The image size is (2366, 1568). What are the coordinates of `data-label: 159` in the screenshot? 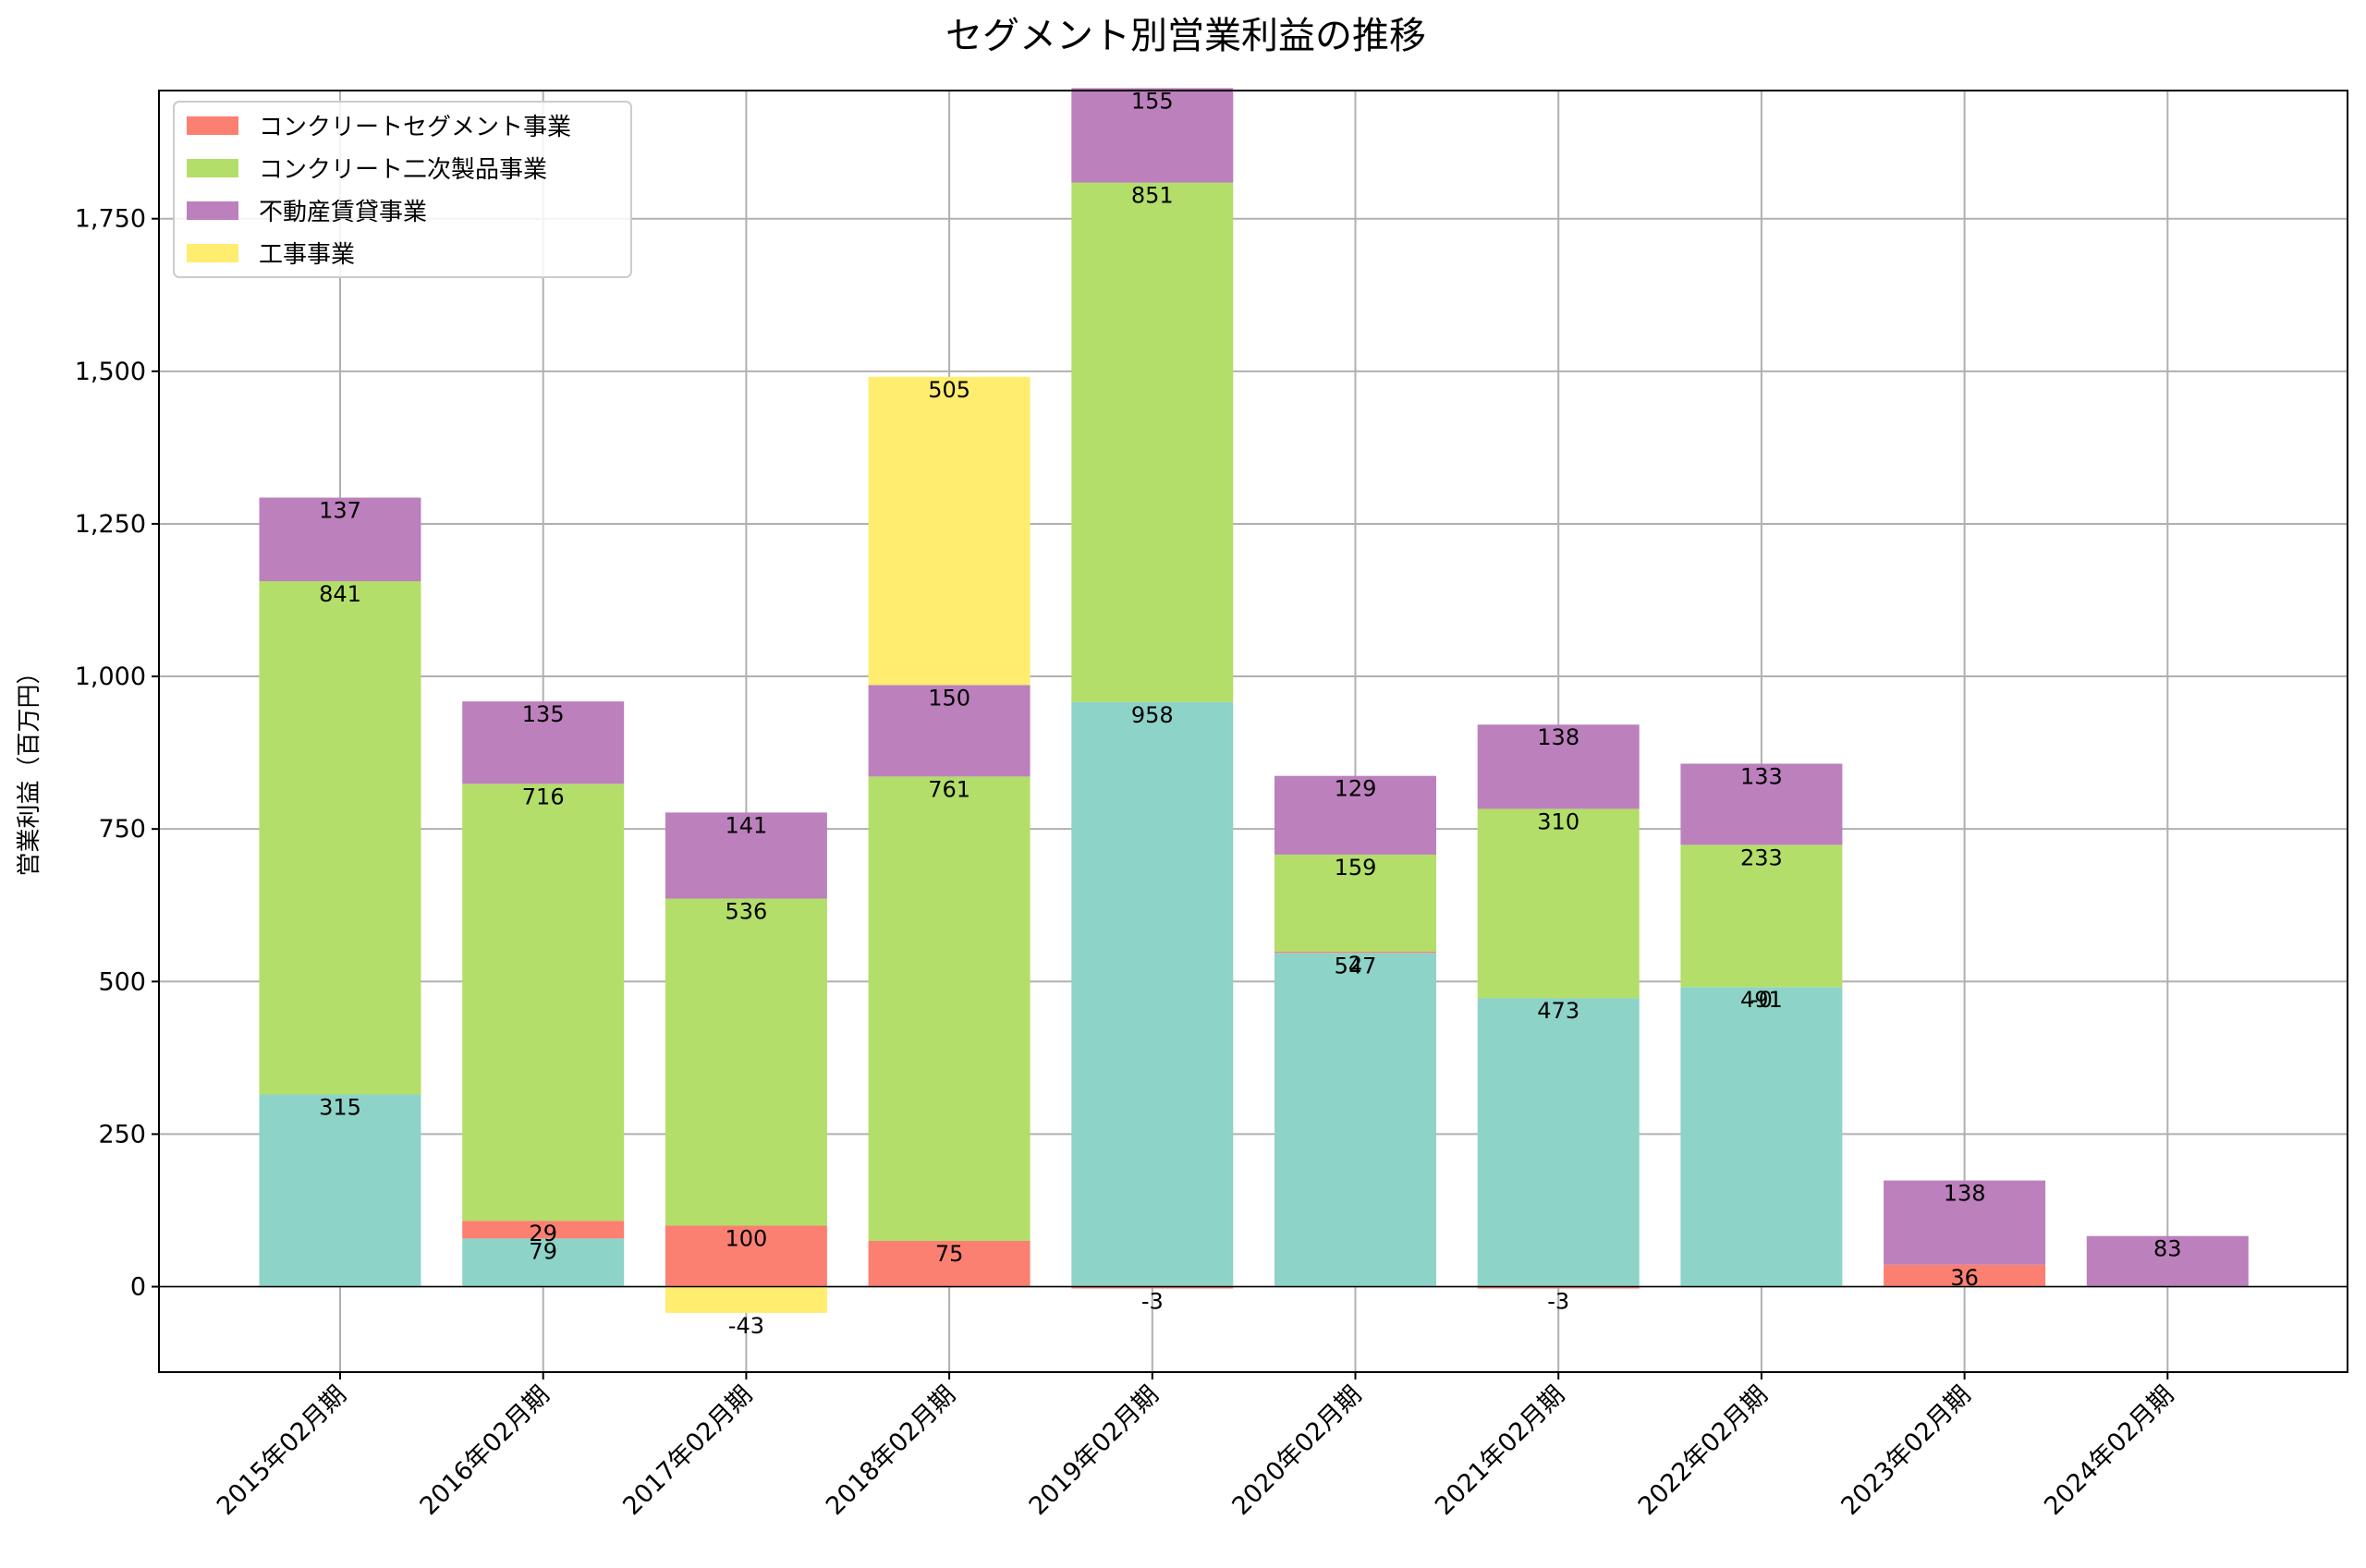 It's located at (1356, 868).